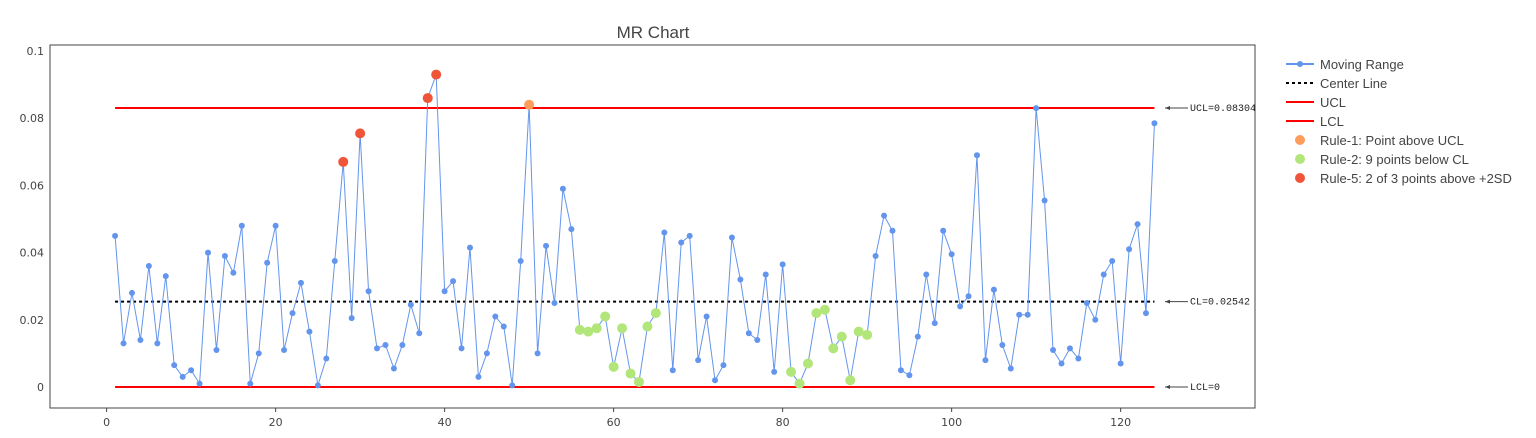 This screenshot has width=1536, height=438. What do you see at coordinates (653, 32) in the screenshot?
I see `chart-title: MR Chart` at bounding box center [653, 32].